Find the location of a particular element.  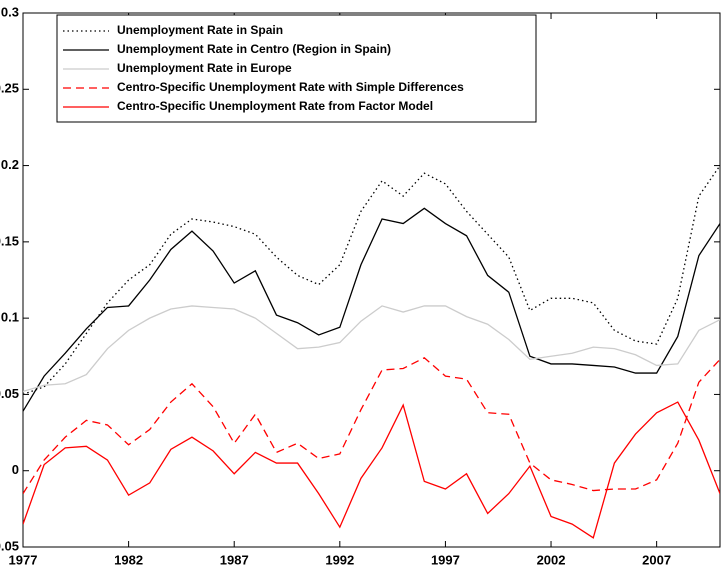

x-tick-label: 2002 is located at coordinates (551, 559).